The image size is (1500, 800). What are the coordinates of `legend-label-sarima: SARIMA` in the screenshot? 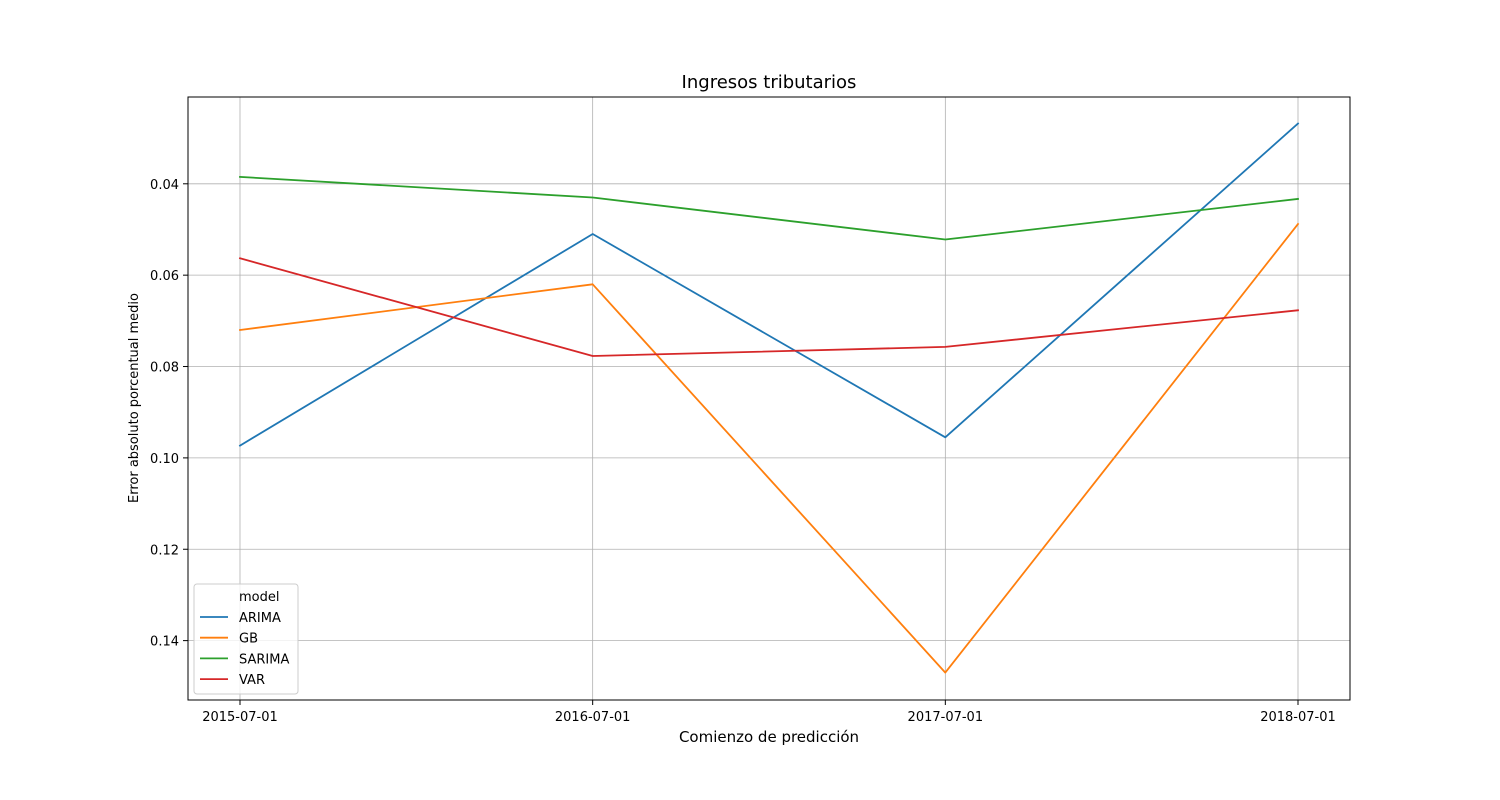 It's located at (264, 659).